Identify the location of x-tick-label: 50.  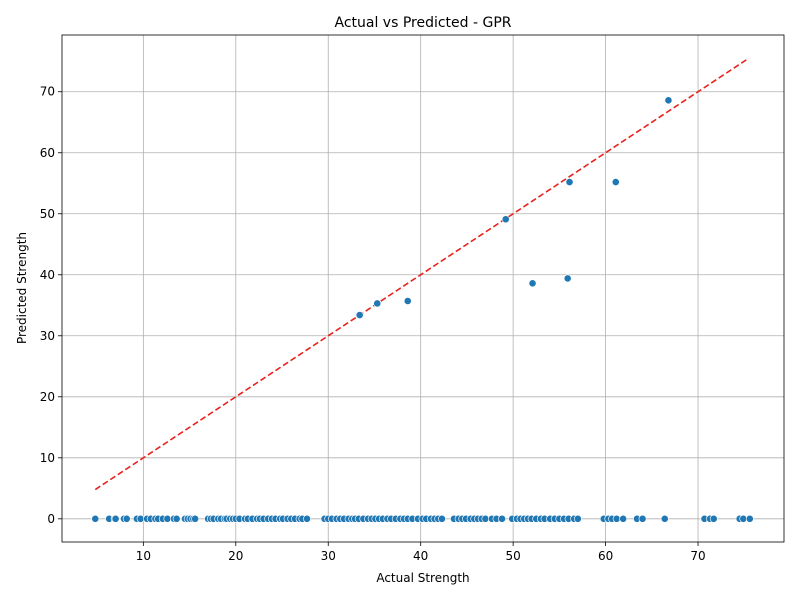
(512, 556).